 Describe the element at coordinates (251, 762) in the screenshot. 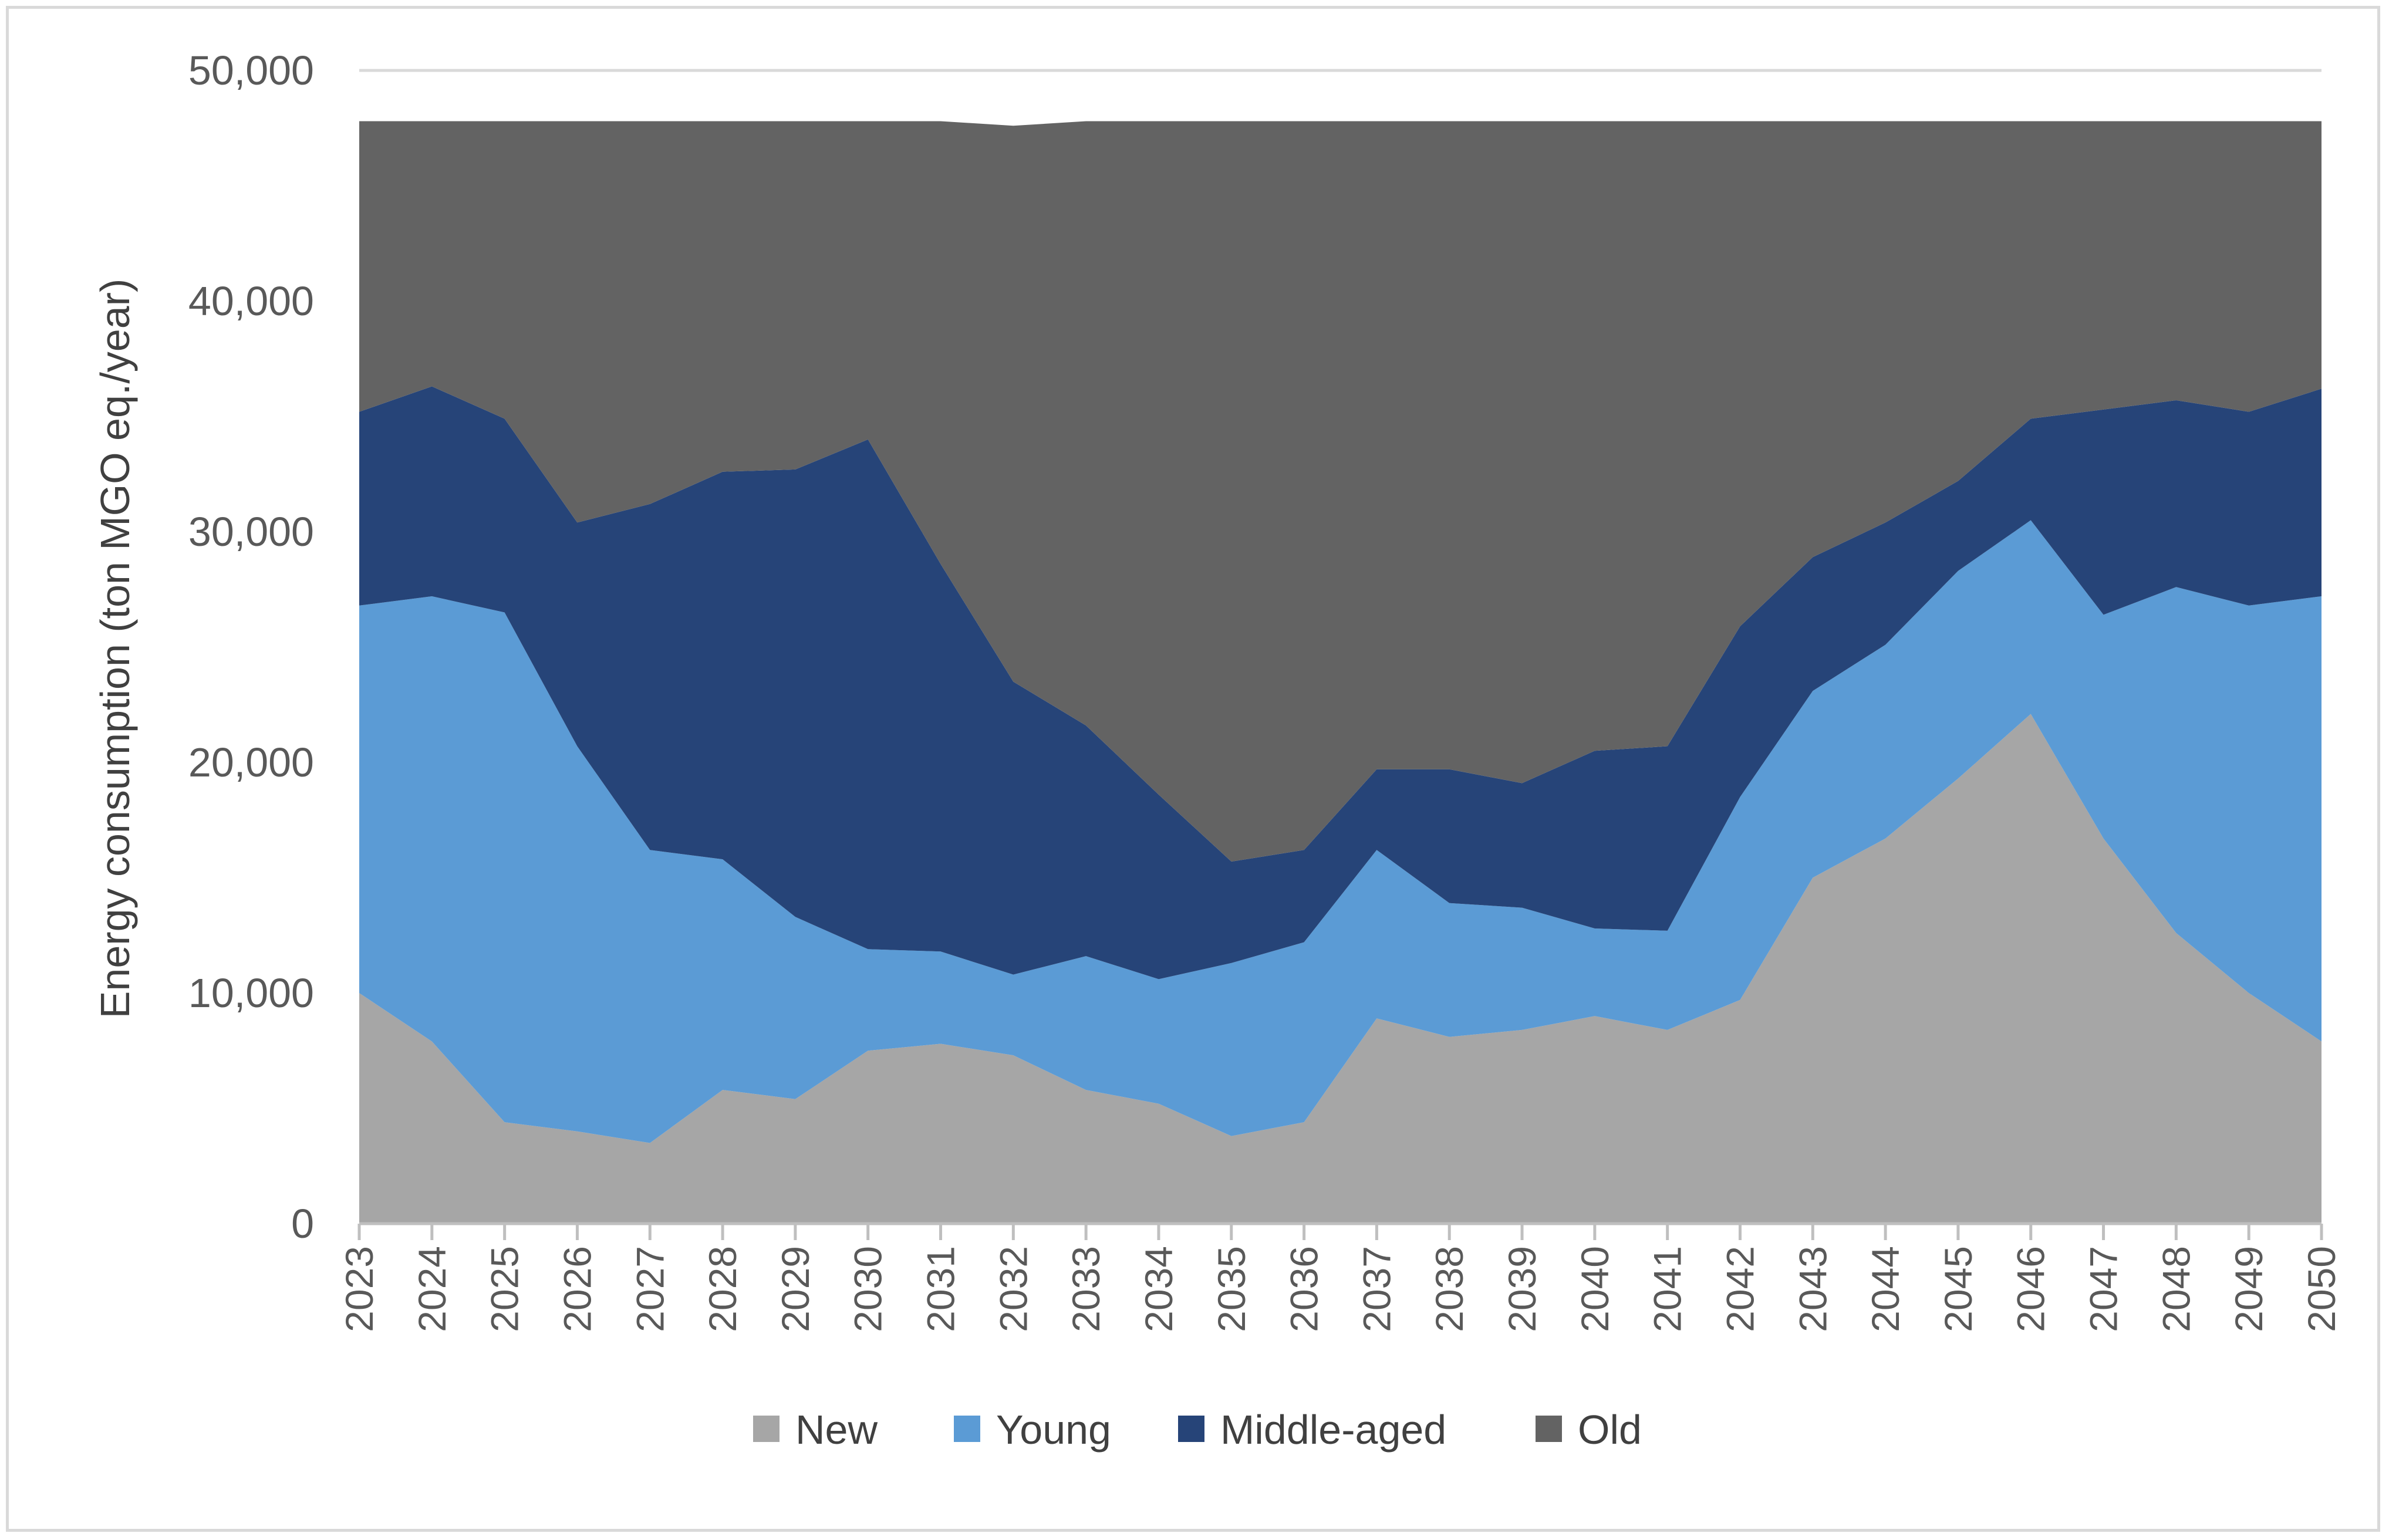

I see `y-tick-label: 20,000` at that location.